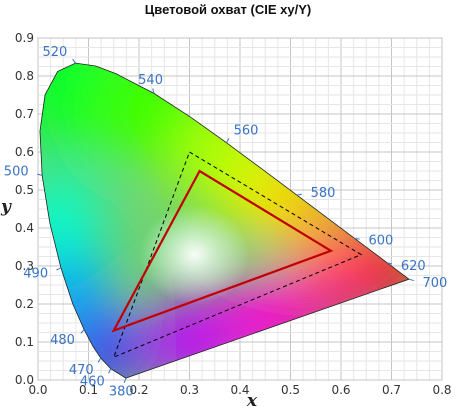 The height and width of the screenshot is (413, 456). Describe the element at coordinates (24, 152) in the screenshot. I see `y-tick-label: 0.6` at that location.